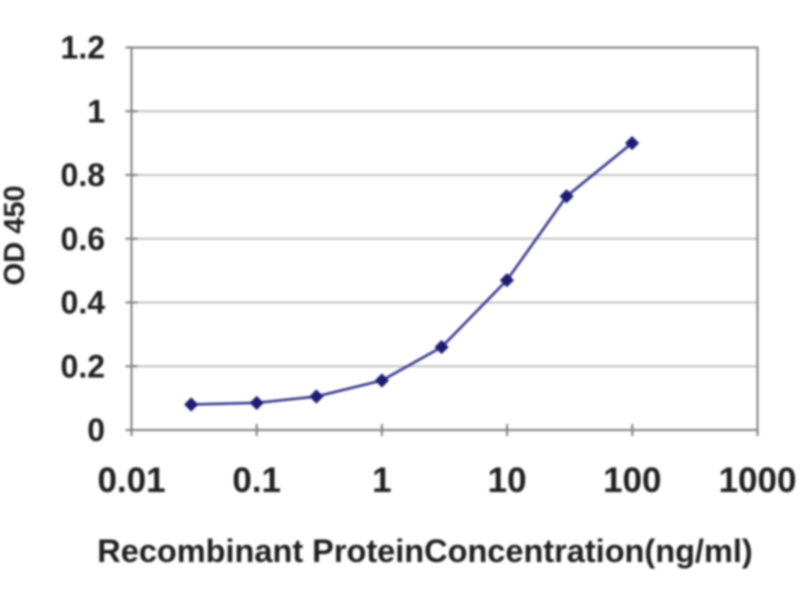 The width and height of the screenshot is (800, 600). I want to click on svg-text: OD 450, so click(15, 235).